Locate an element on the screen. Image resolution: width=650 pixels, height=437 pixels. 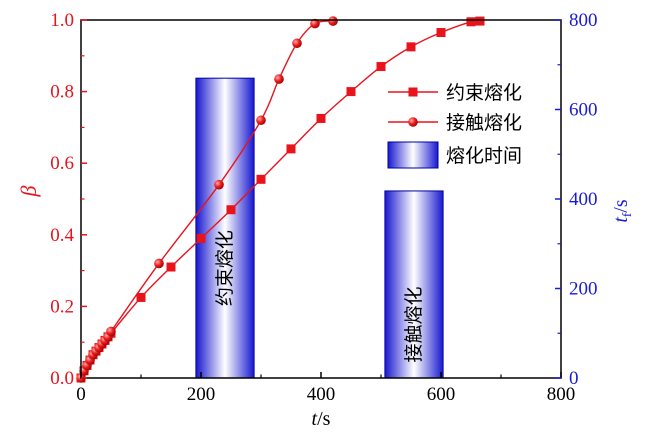
legend-label-1: 接触熔化 is located at coordinates (484, 123).